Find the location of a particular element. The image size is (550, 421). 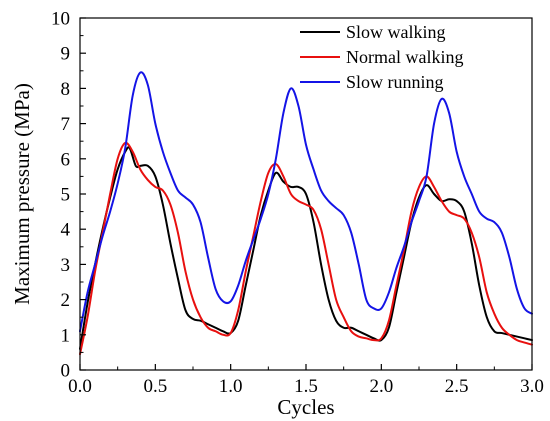

x-tick-label: 2.0 is located at coordinates (381, 386).